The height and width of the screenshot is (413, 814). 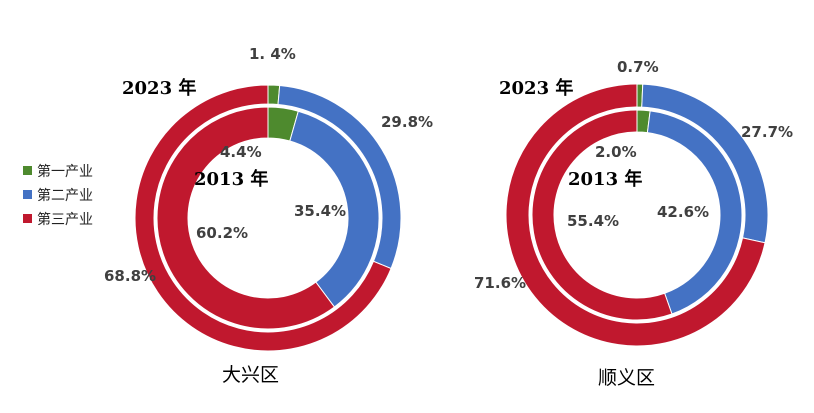 I want to click on legend-label-primary: 第一产业, so click(x=65, y=171).